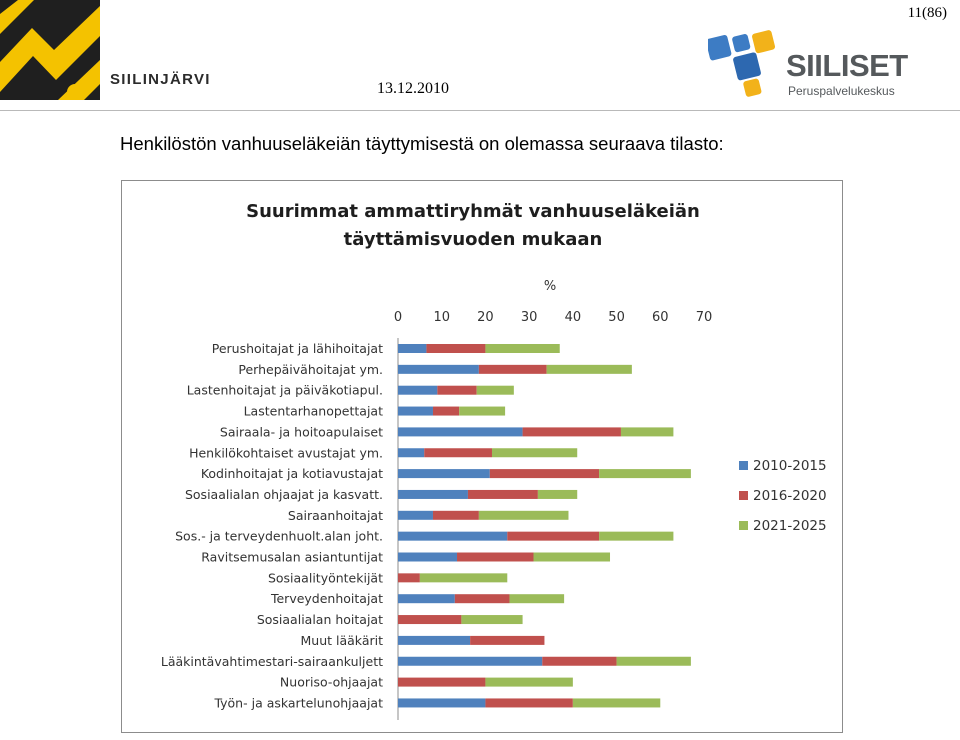 The width and height of the screenshot is (960, 740). Describe the element at coordinates (441, 317) in the screenshot. I see `x-tick-label: 10` at that location.